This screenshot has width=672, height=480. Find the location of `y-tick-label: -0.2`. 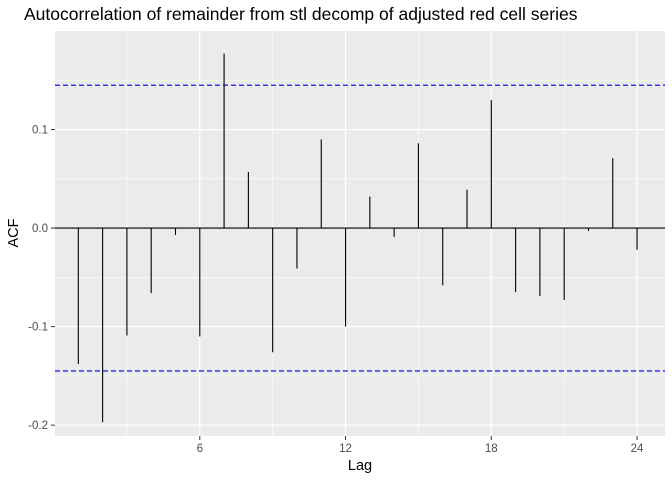

y-tick-label: -0.2 is located at coordinates (38, 426).